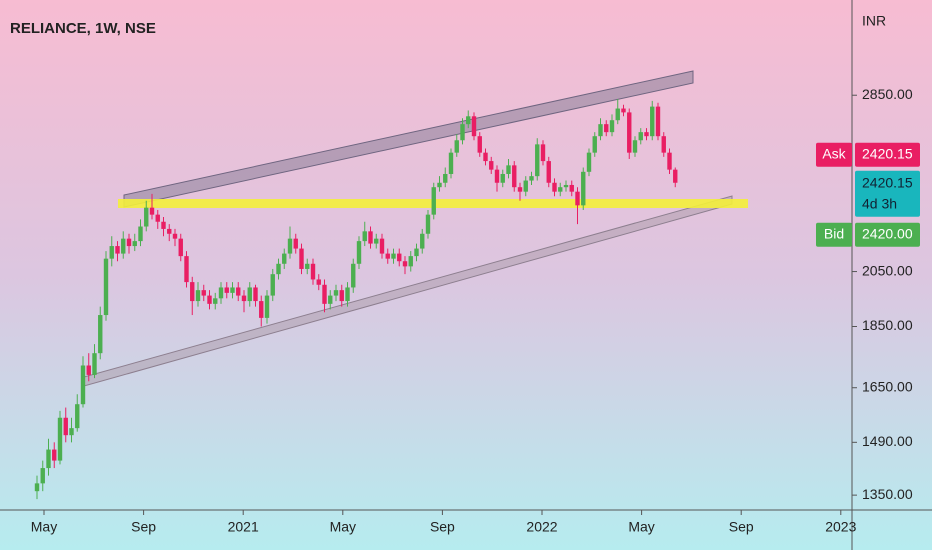 The width and height of the screenshot is (932, 555). I want to click on y-tick-label: 1490.00, so click(887, 441).